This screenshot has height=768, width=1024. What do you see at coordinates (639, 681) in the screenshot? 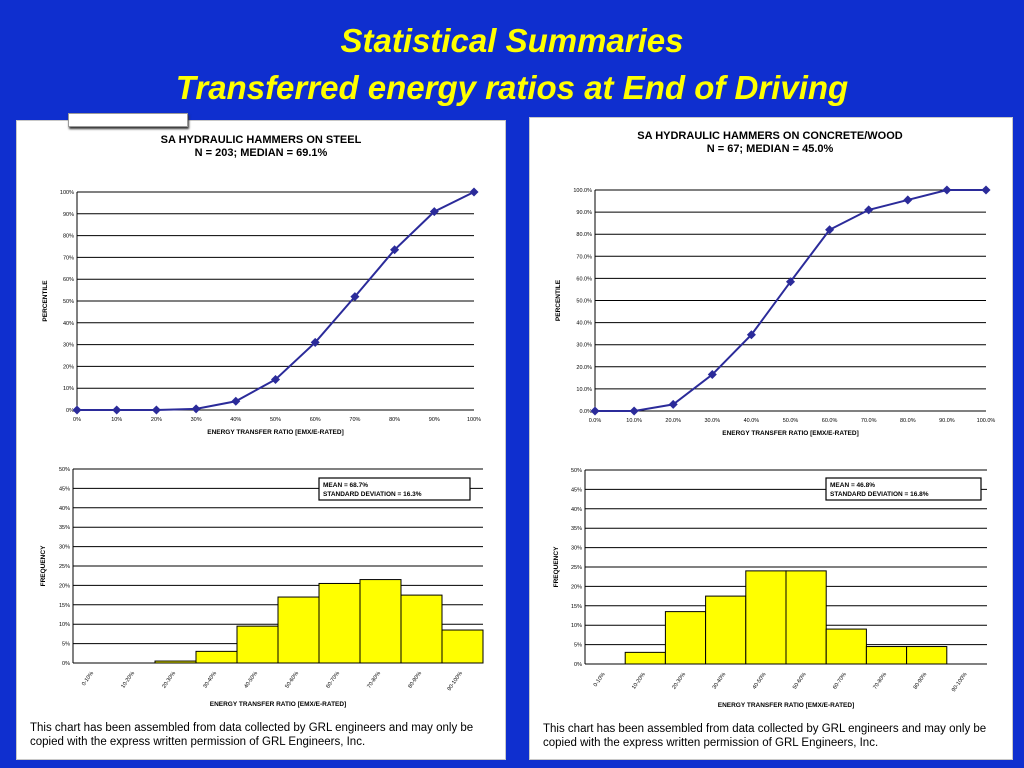
I see `x-category-label: 10-20%` at bounding box center [639, 681].